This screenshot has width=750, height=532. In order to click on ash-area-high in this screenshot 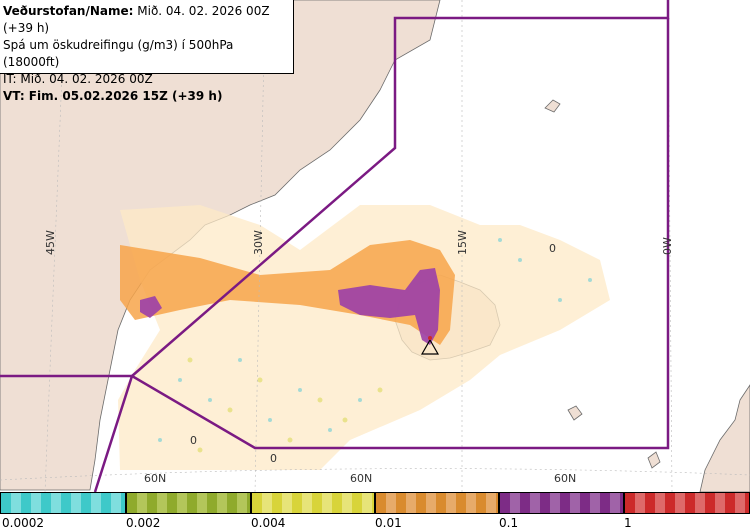, I will do `click(389, 306)`.